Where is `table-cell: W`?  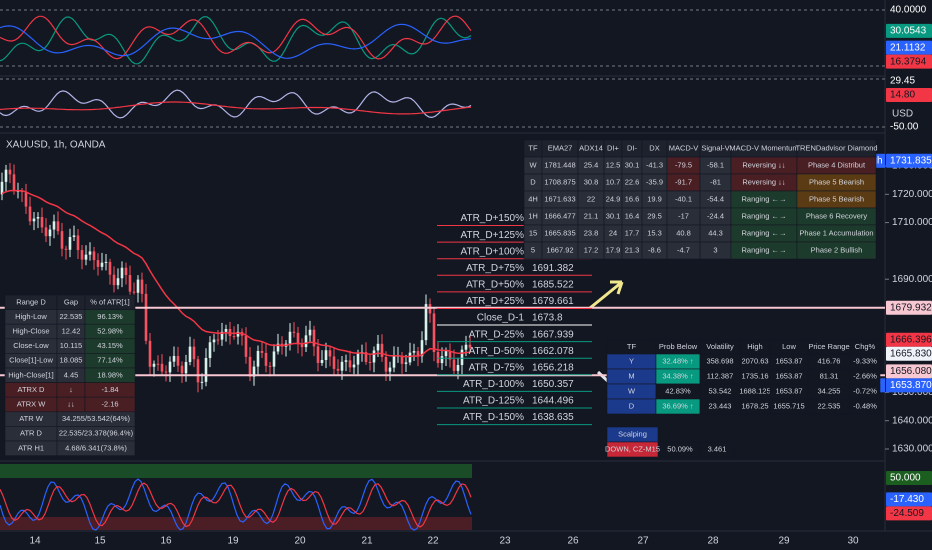
table-cell: W is located at coordinates (533, 164).